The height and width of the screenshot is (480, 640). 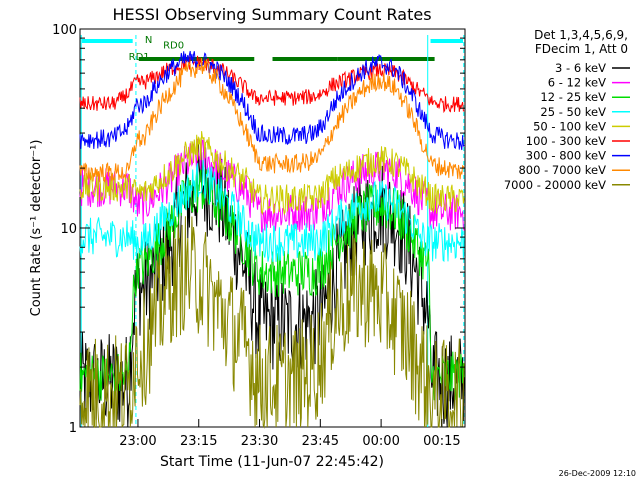 I want to click on x-axis: 23:00 23:15 23:30 23:45 00:00 00:15, so click(x=290, y=434).